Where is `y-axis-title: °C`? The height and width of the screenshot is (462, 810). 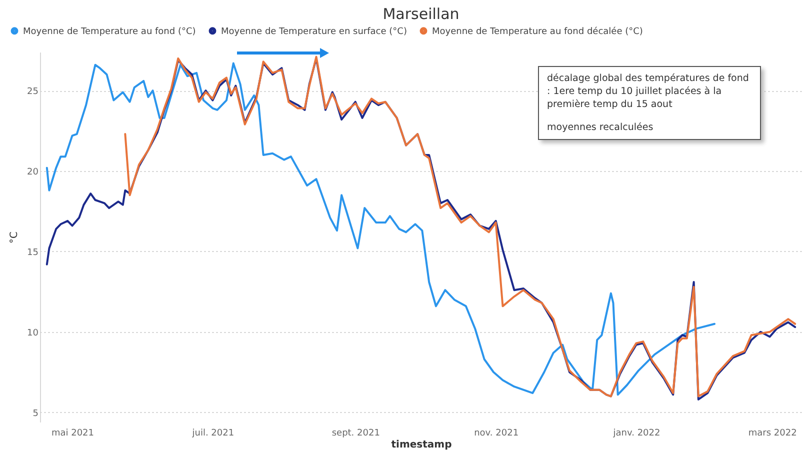 y-axis-title: °C is located at coordinates (14, 237).